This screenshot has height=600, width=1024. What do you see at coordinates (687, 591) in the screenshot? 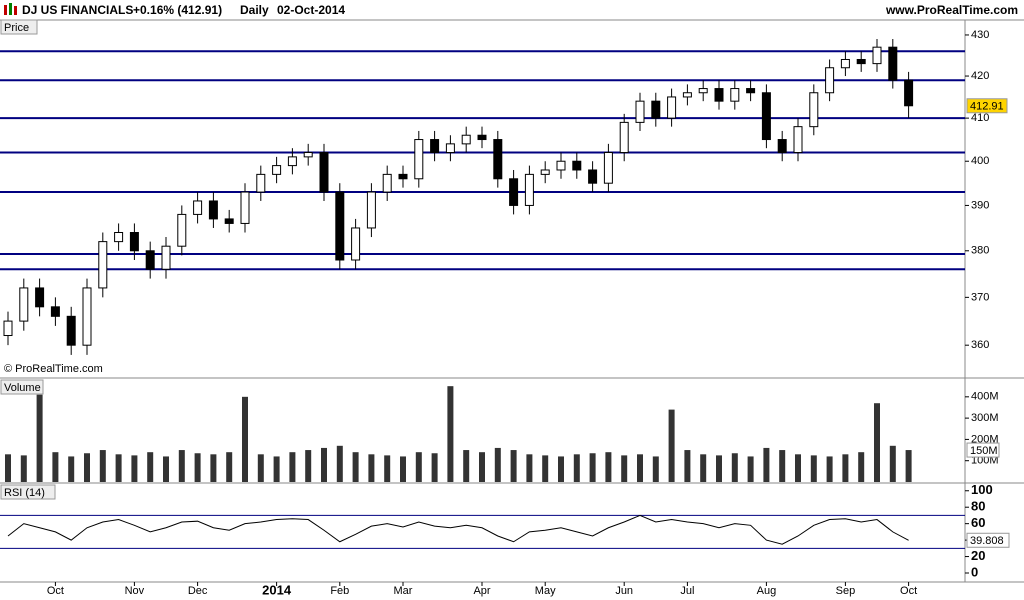
I see `x-tick-label: Jul` at bounding box center [687, 591].